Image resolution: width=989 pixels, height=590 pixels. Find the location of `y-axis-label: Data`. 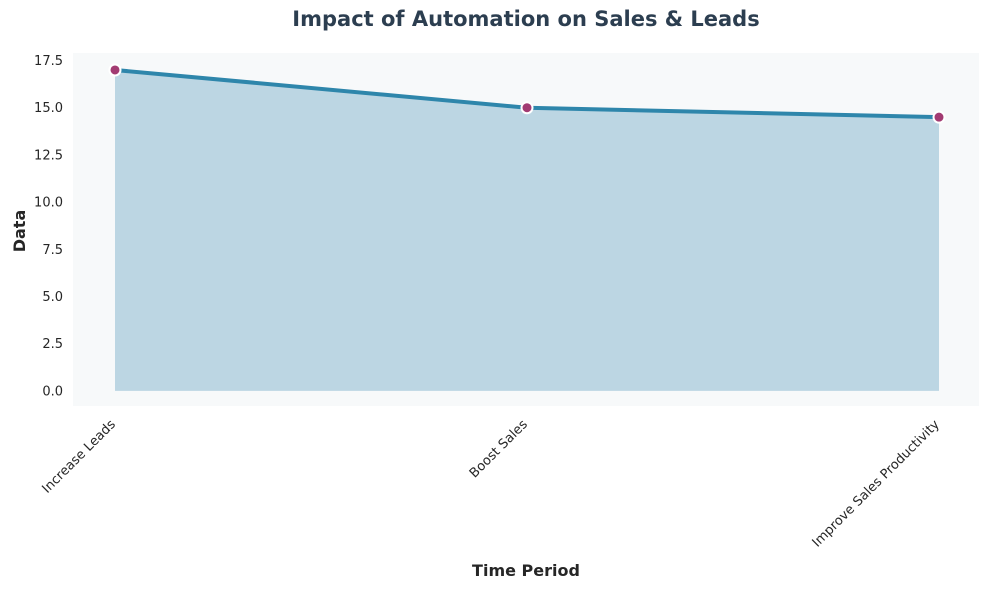

y-axis-label: Data is located at coordinates (19, 231).